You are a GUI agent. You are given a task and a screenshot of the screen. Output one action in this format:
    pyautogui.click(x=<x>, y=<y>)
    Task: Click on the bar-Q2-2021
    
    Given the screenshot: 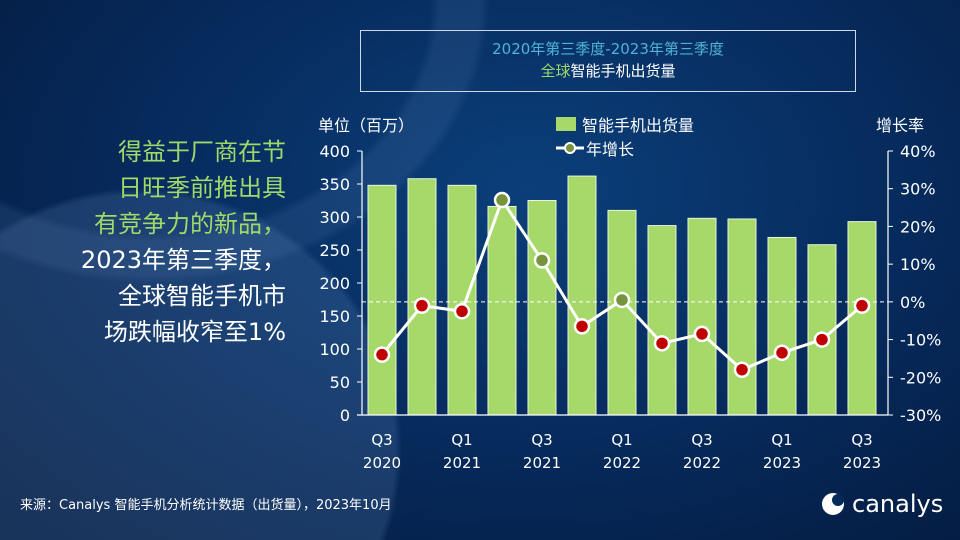 What is the action you would take?
    pyautogui.click(x=502, y=310)
    